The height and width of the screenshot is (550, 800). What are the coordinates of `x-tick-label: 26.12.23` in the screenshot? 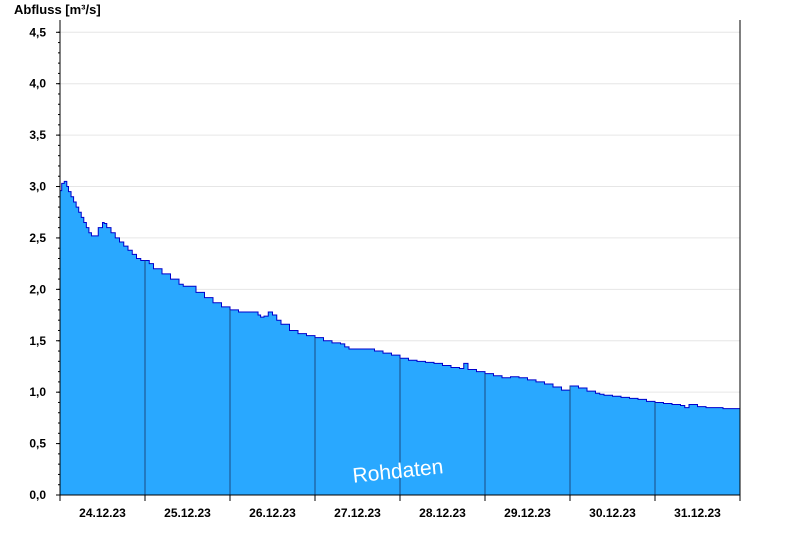 It's located at (272, 513).